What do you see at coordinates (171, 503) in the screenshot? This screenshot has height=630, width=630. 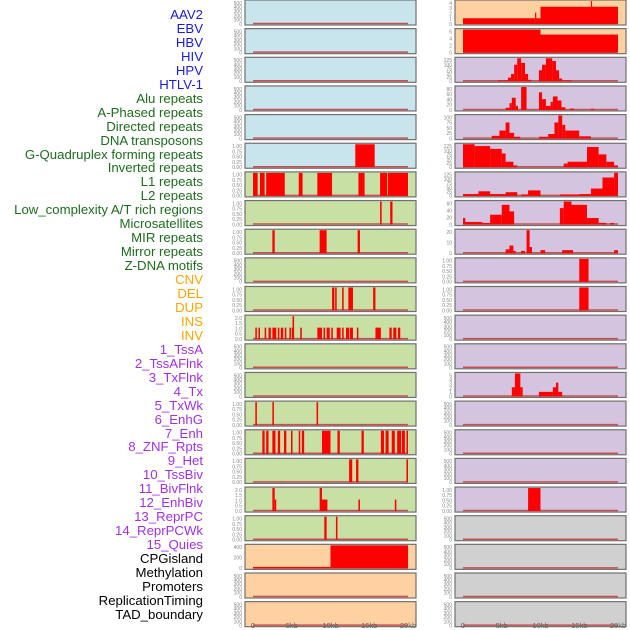 I see `track-label: 12_EnhBiv` at bounding box center [171, 503].